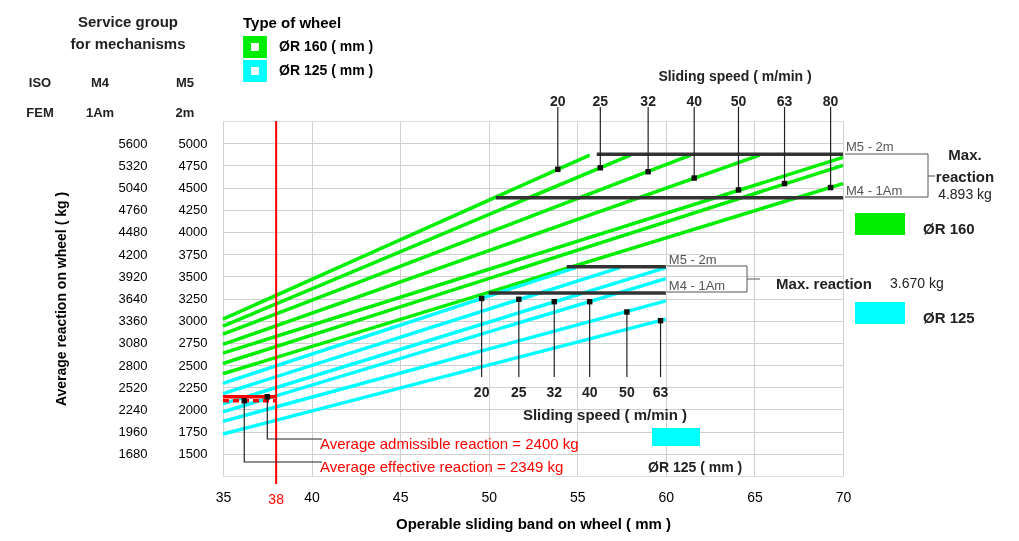  What do you see at coordinates (133, 232) in the screenshot?
I see `y-tick-label: 4480` at bounding box center [133, 232].